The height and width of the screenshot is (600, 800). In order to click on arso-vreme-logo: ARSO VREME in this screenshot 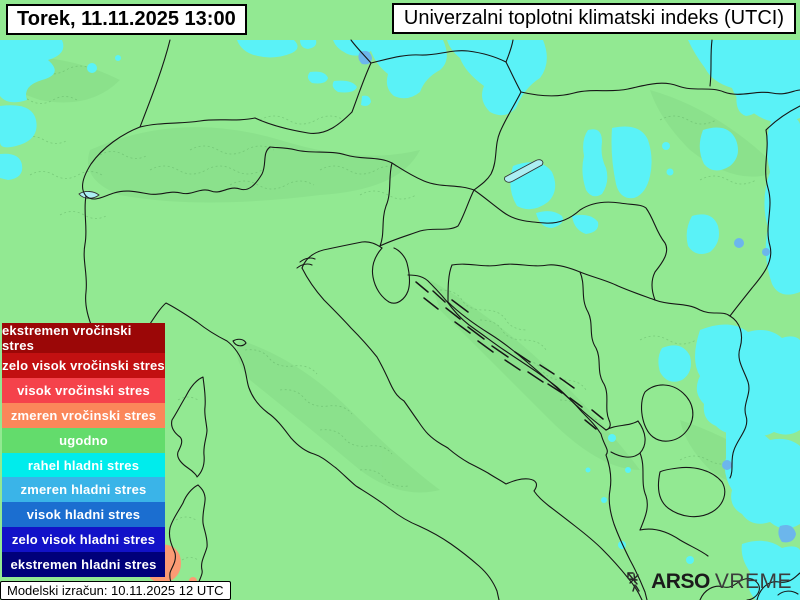, I will do `click(708, 582)`.